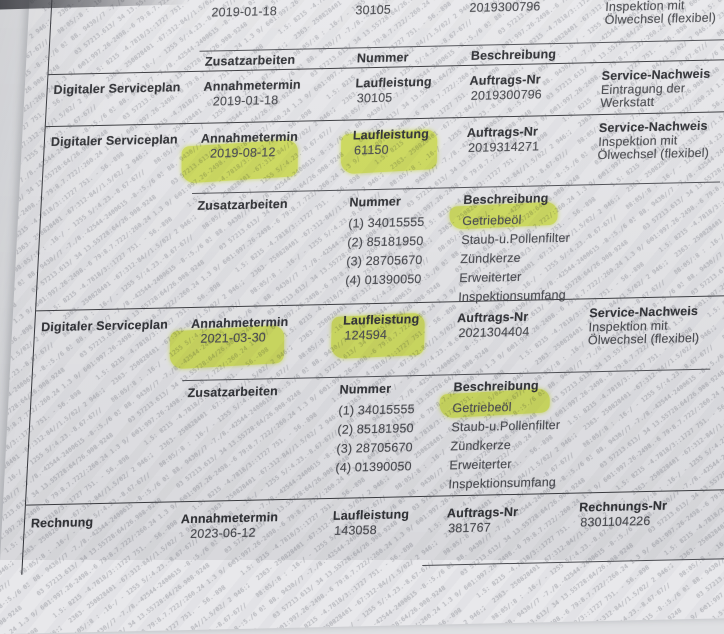 This screenshot has width=724, height=634. What do you see at coordinates (228, 338) in the screenshot?
I see `annahmetermin-value: 2021-03-30` at bounding box center [228, 338].